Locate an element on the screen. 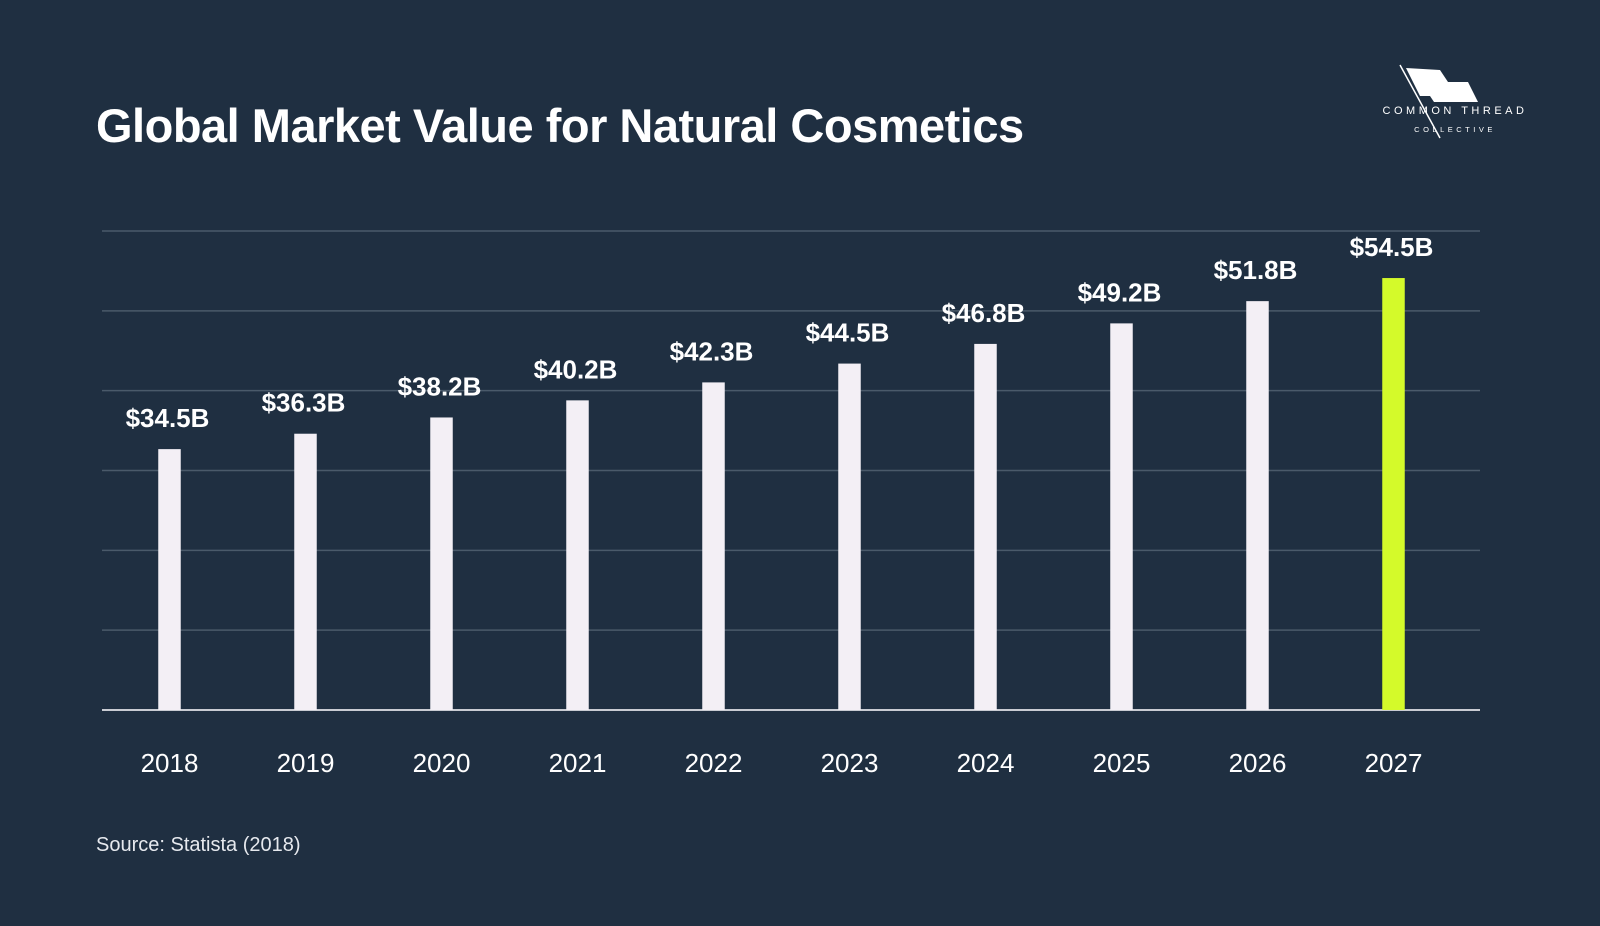 This screenshot has width=1600, height=926. bar-2020 is located at coordinates (441, 563).